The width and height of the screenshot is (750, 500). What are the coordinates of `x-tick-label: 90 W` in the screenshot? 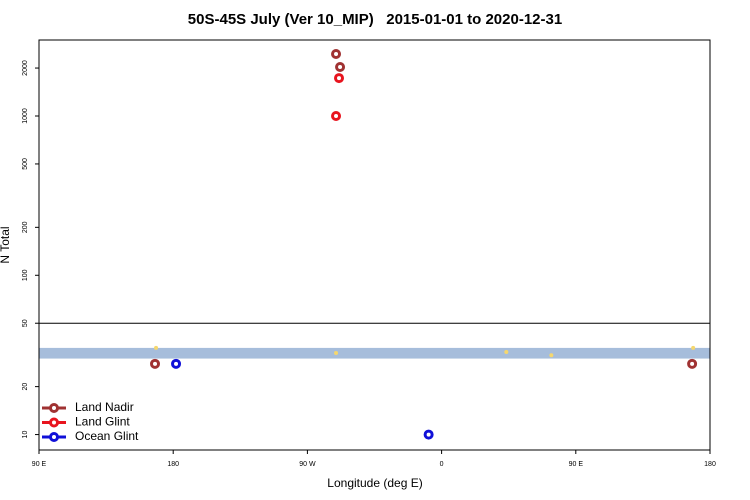 It's located at (307, 464).